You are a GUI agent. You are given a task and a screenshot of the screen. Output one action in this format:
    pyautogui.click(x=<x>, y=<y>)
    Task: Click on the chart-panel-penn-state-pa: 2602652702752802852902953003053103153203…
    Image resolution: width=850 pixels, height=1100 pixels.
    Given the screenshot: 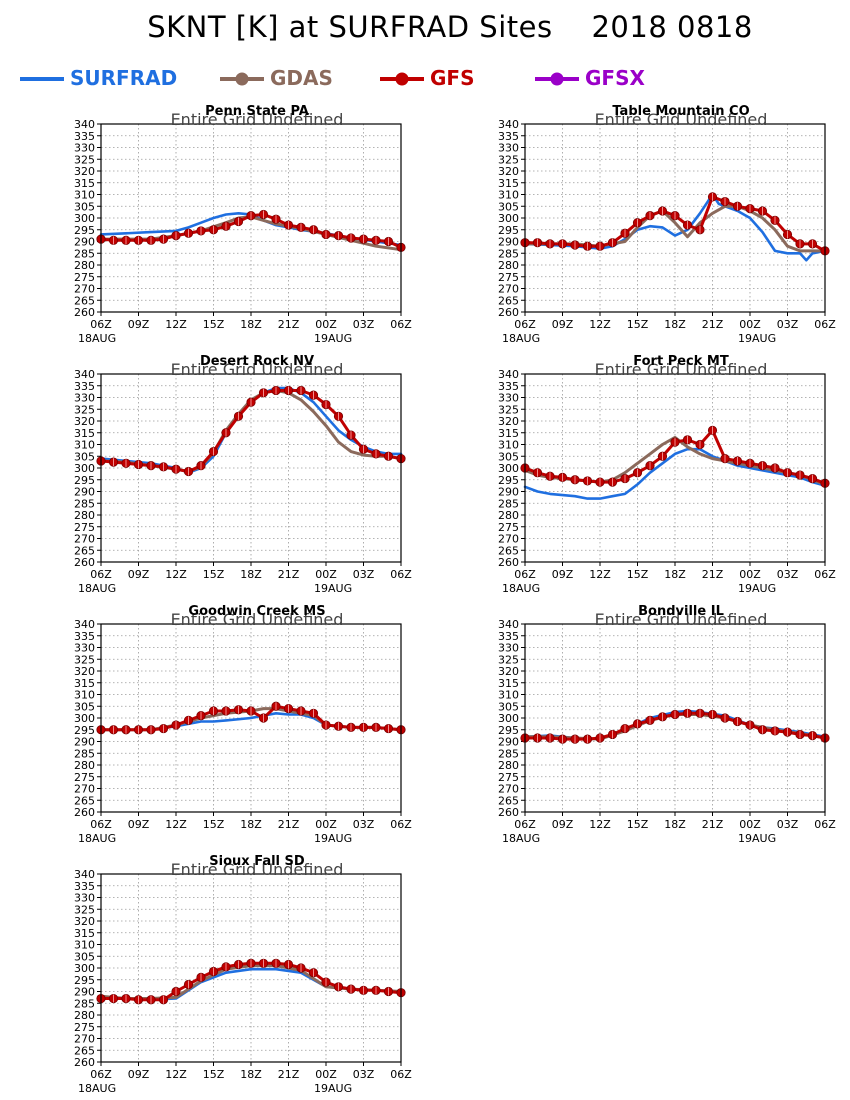 What is the action you would take?
    pyautogui.click(x=243, y=224)
    